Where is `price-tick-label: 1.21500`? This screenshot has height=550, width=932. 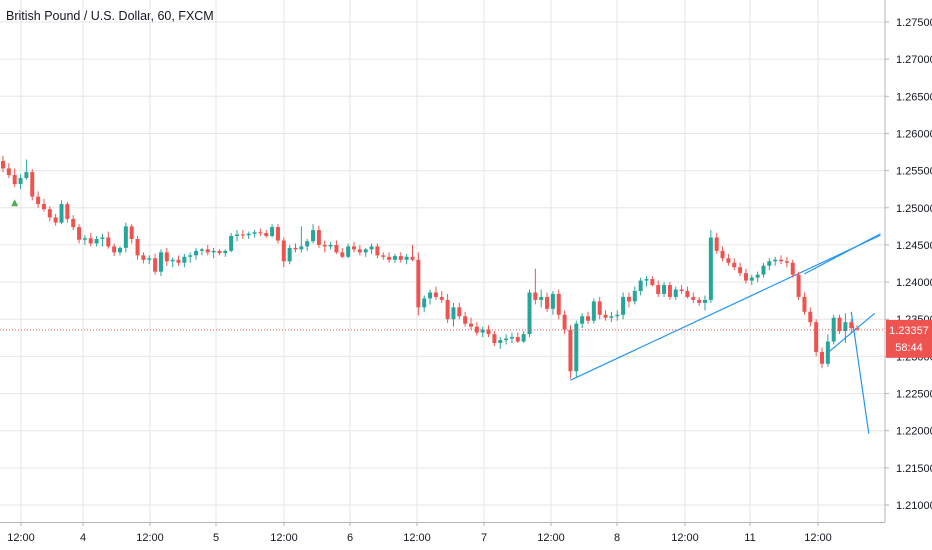 price-tick-label: 1.21500 is located at coordinates (914, 469).